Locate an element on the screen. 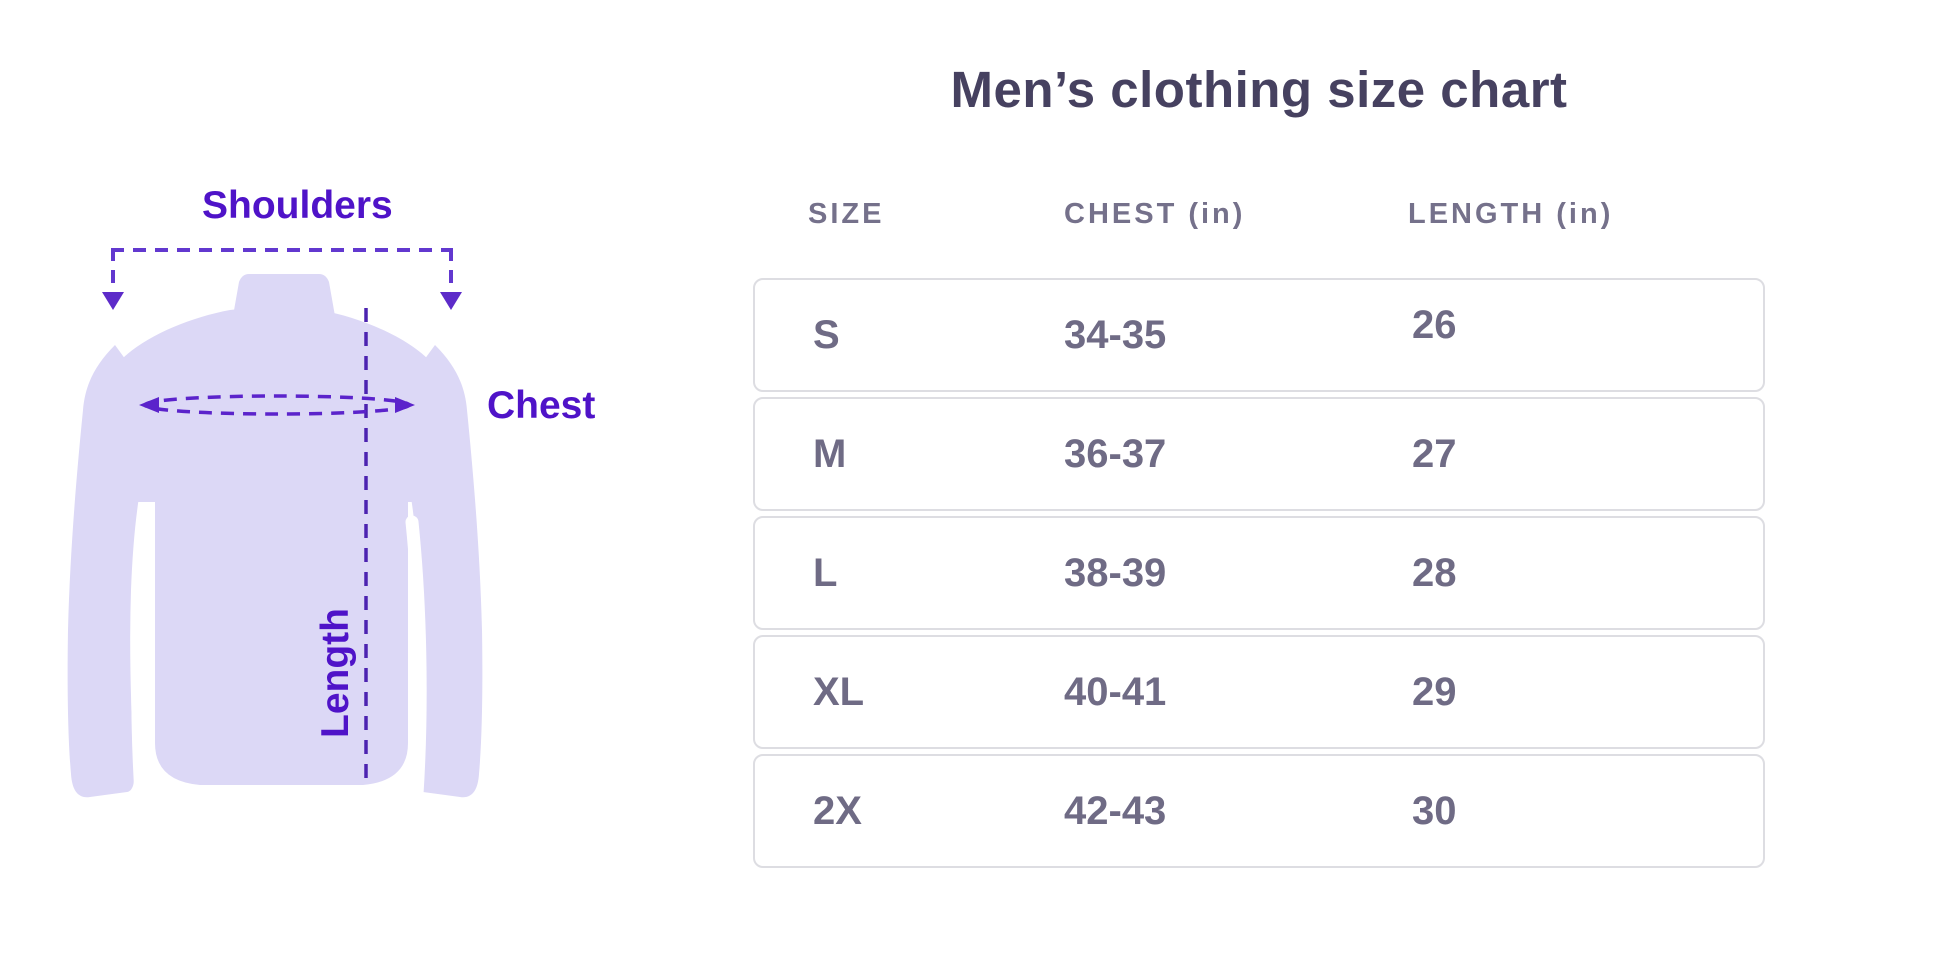  chest-label: Chest is located at coordinates (541, 405).